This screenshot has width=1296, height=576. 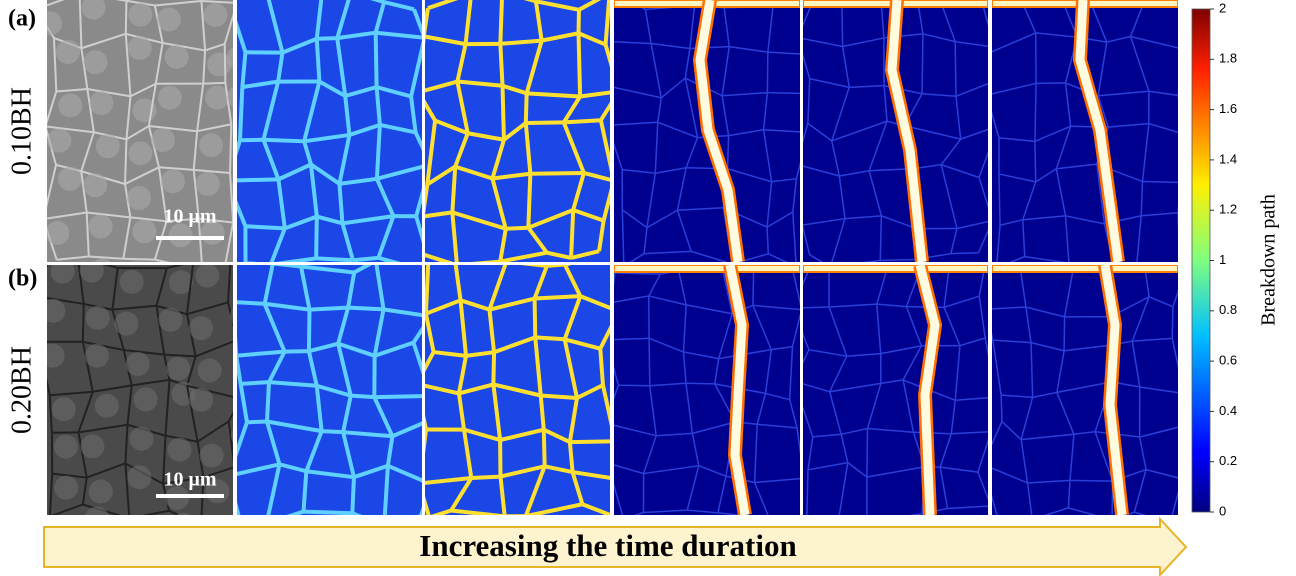 What do you see at coordinates (21, 390) in the screenshot?
I see `row-label: 0.20BH` at bounding box center [21, 390].